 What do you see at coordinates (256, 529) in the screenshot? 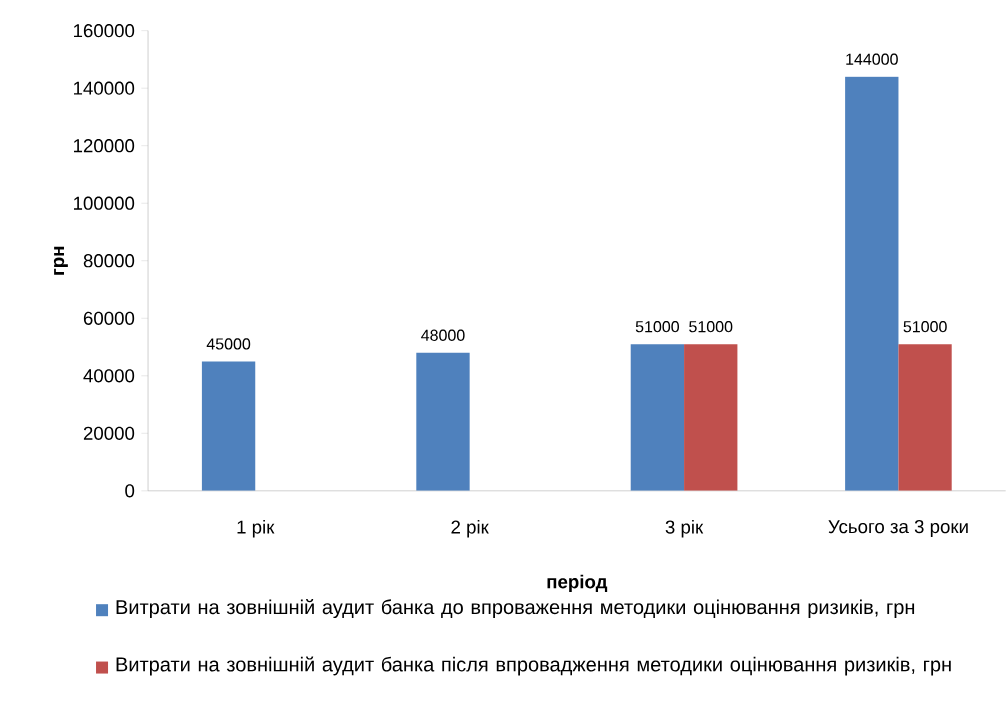
I see `x-tick-label: 1 рік` at bounding box center [256, 529].